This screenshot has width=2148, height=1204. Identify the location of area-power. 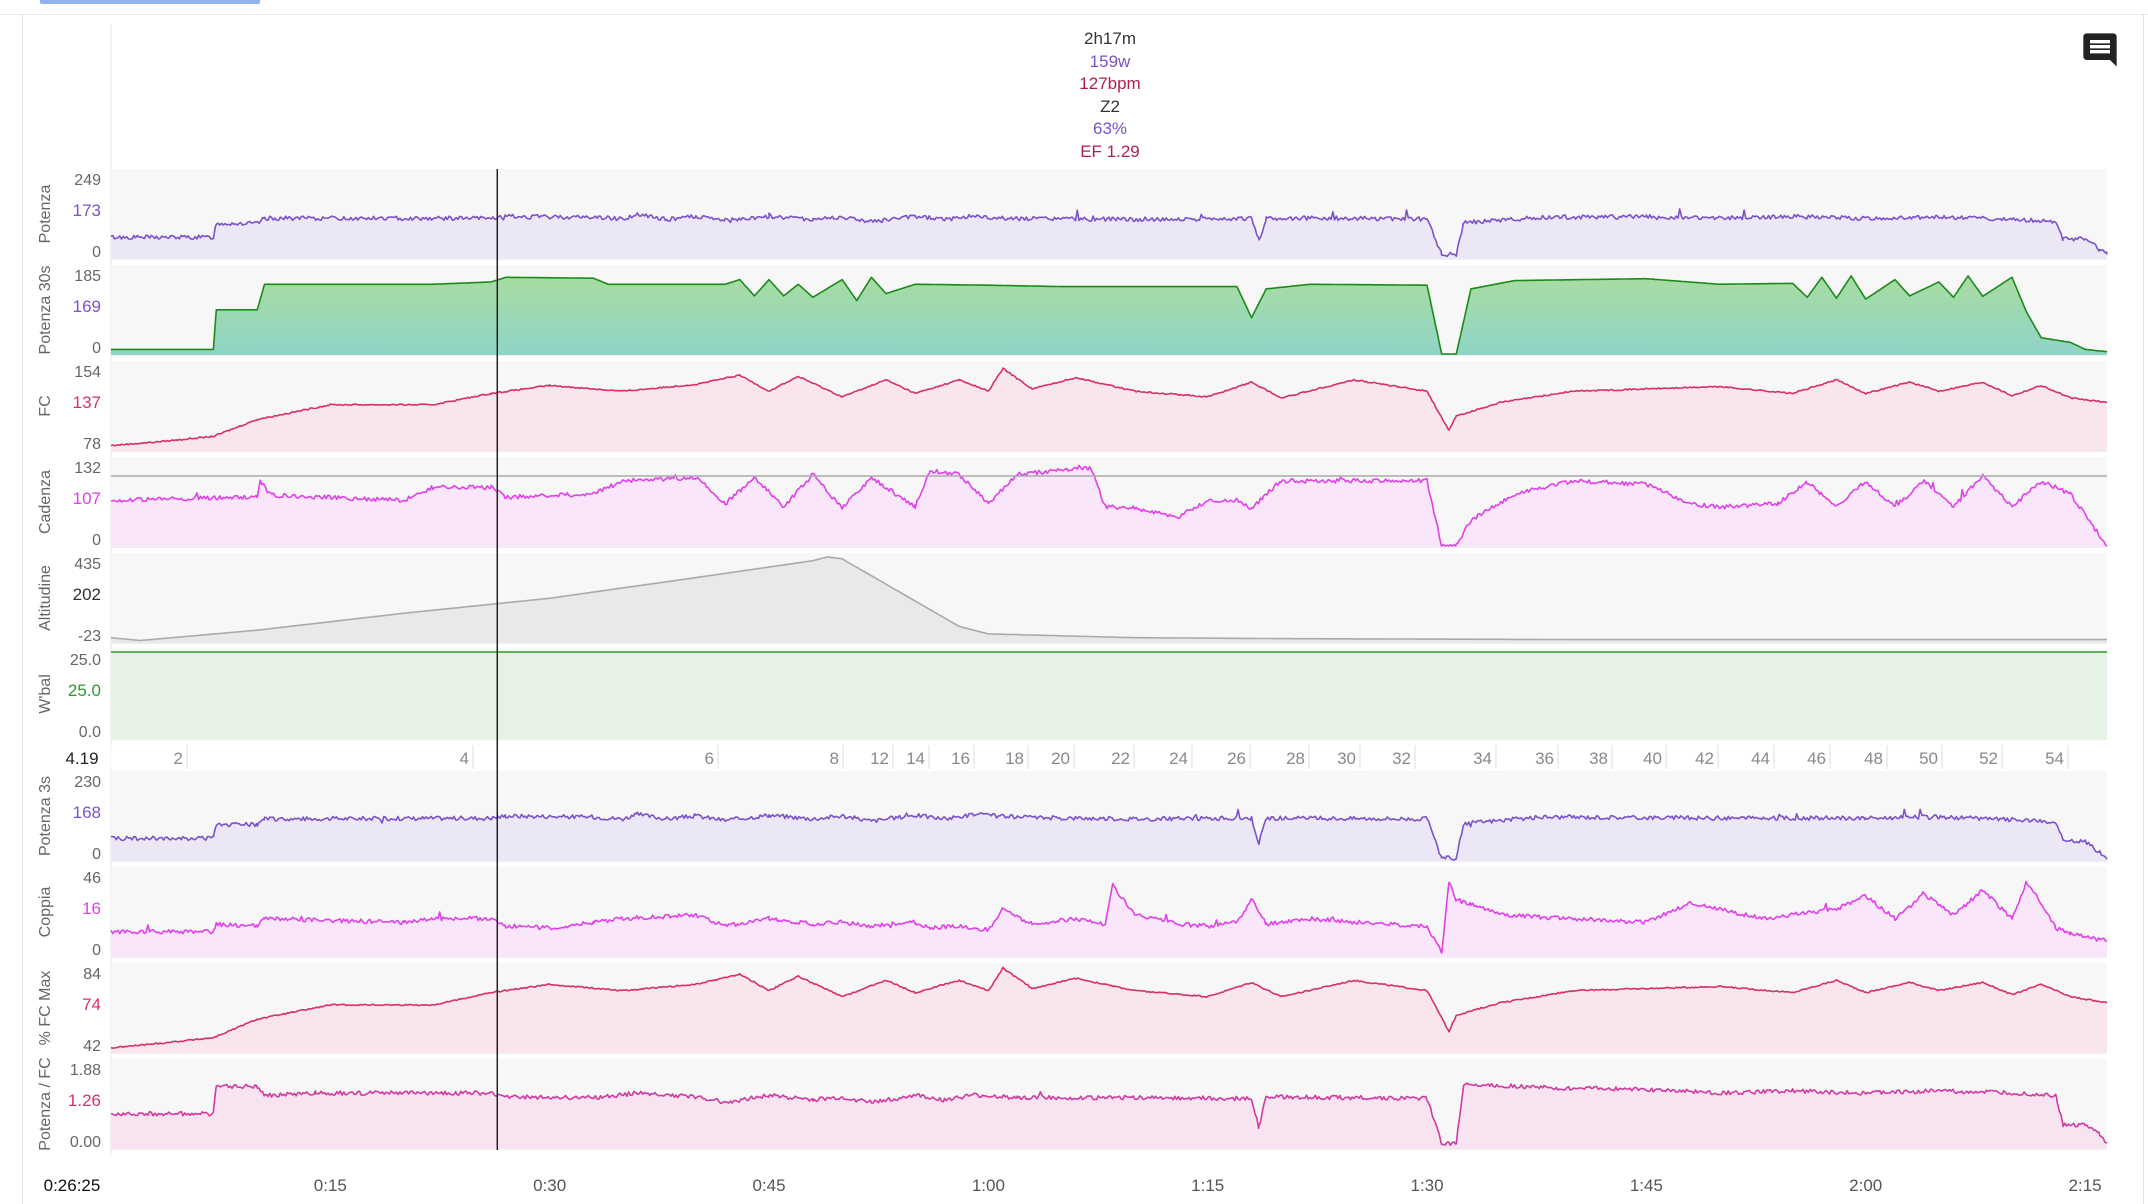
(1109, 233).